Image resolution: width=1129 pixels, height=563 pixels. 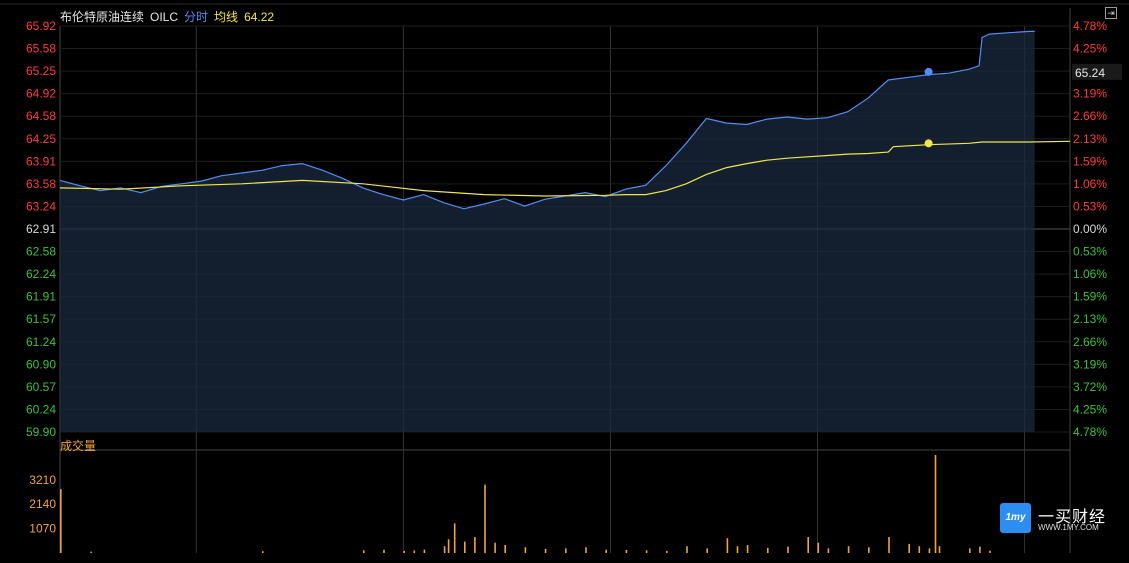 What do you see at coordinates (42, 504) in the screenshot?
I see `volume-tick-1: 2140` at bounding box center [42, 504].